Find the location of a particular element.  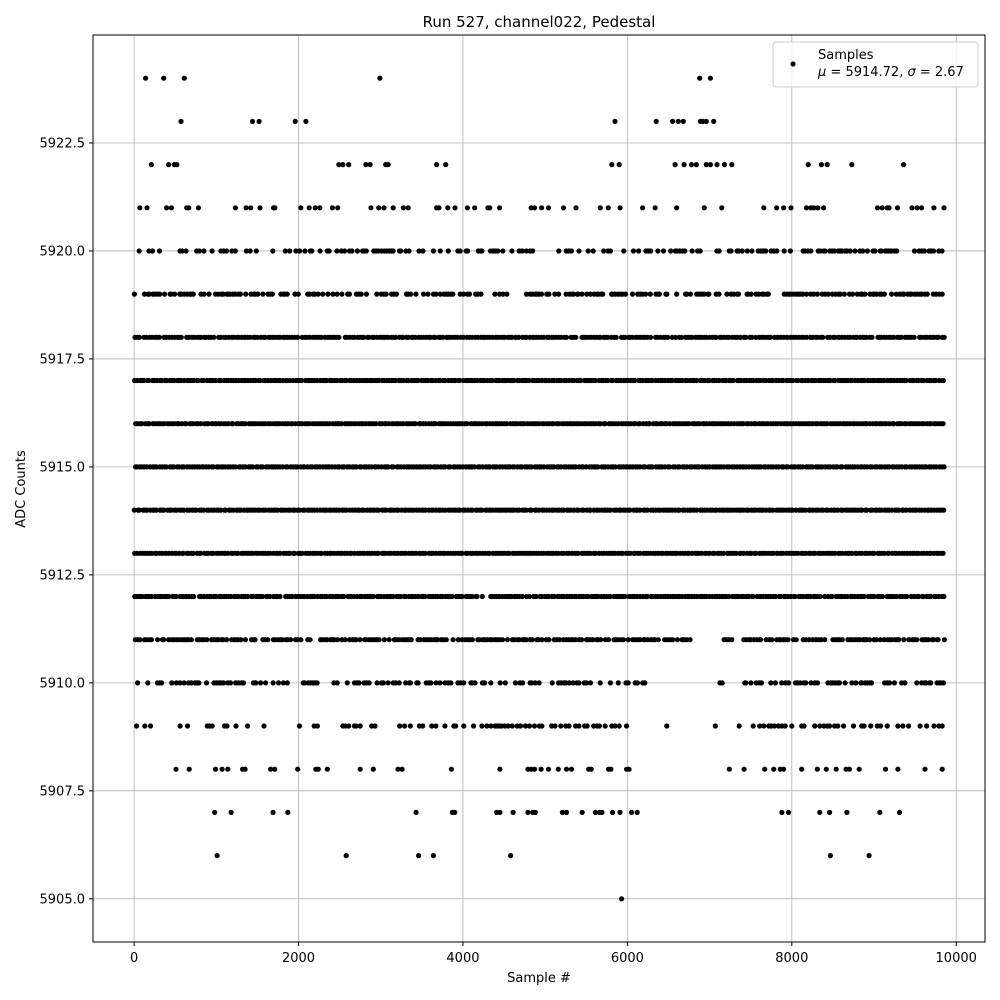

legend: Samples μ = 5914.72, σ = 2.67 is located at coordinates (875, 64).